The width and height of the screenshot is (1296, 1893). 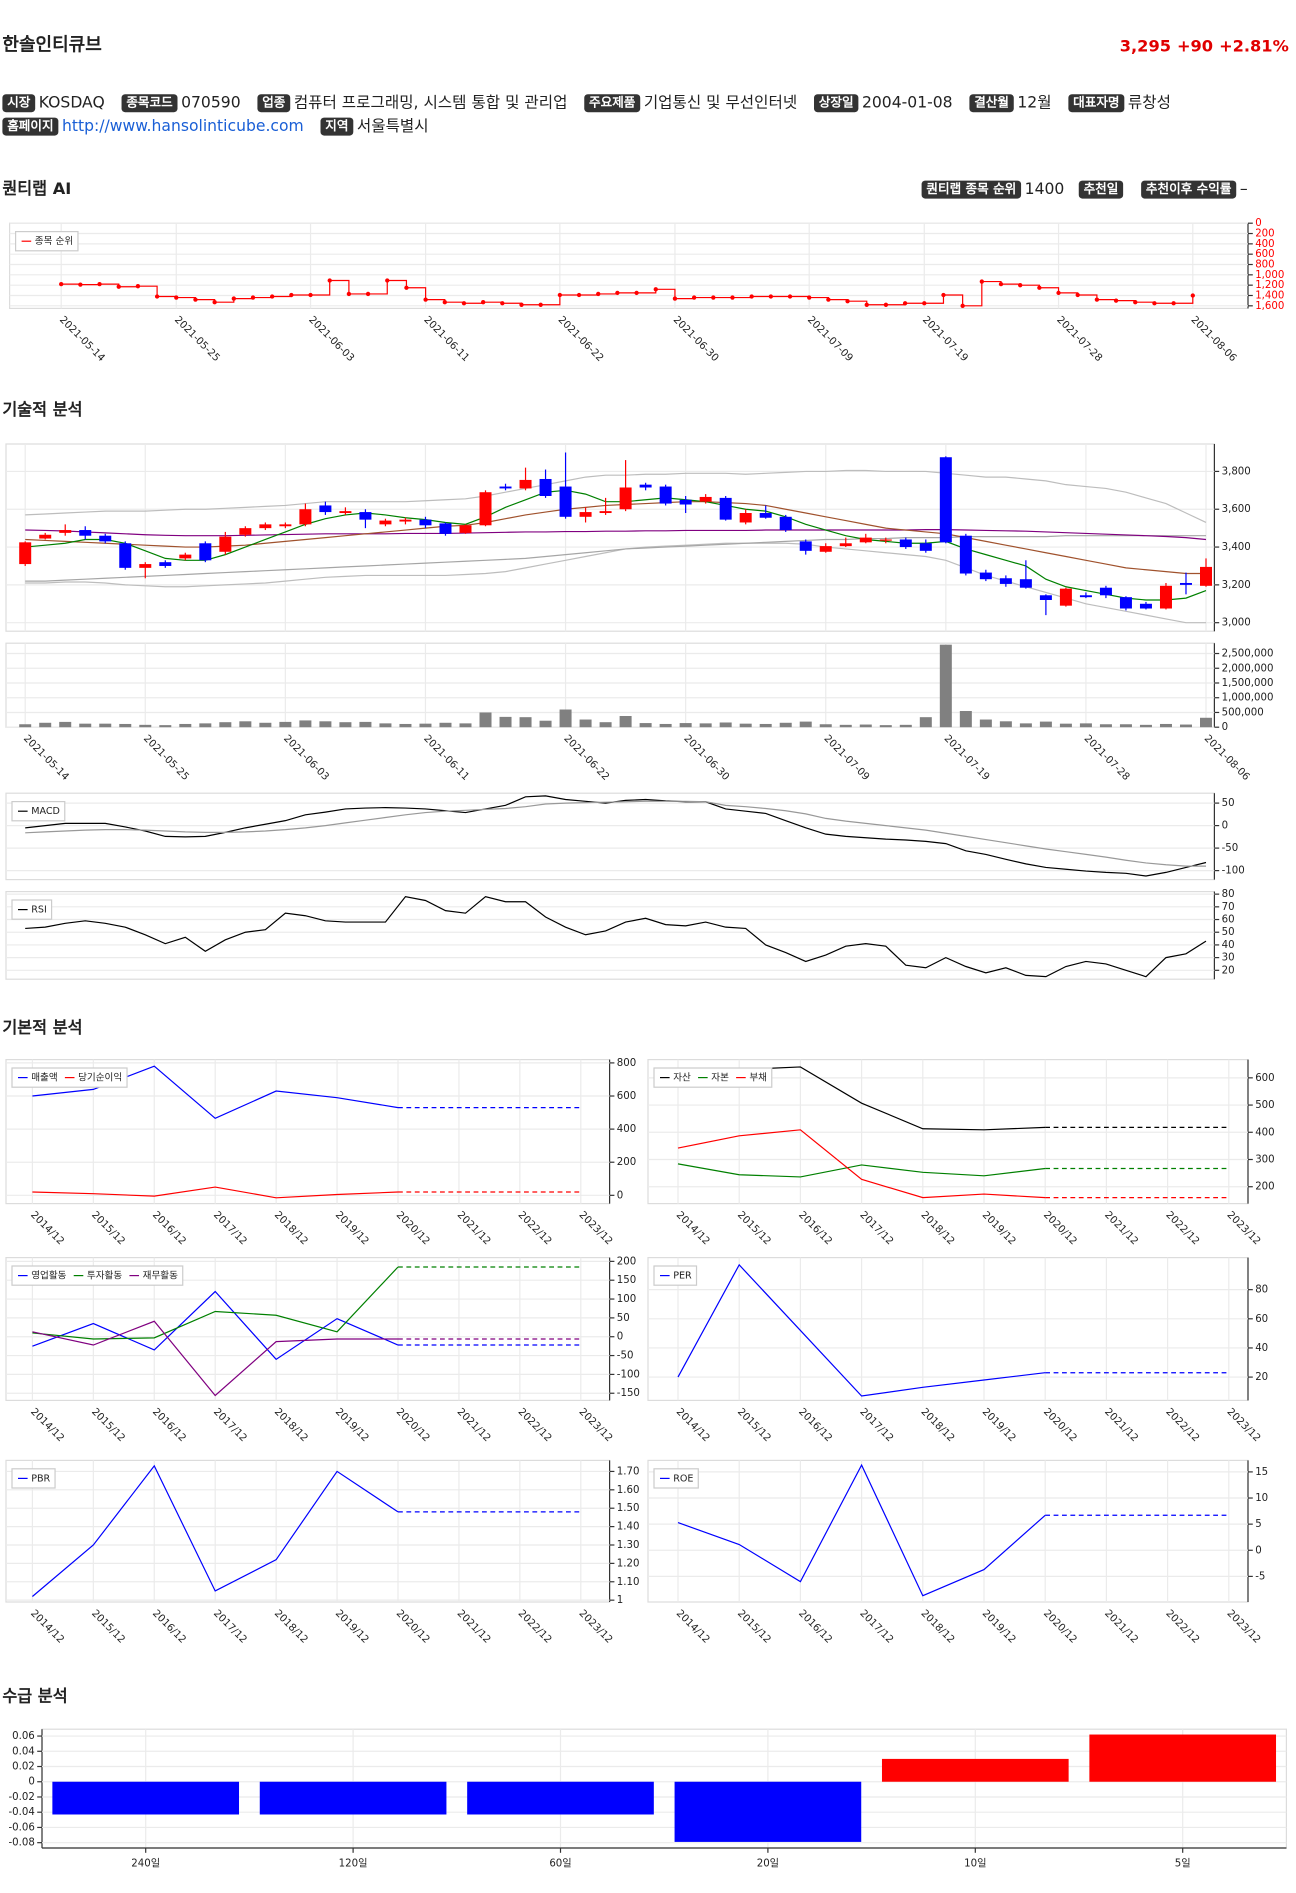 What do you see at coordinates (72, 103) in the screenshot?
I see `info-value: KOSDAQ` at bounding box center [72, 103].